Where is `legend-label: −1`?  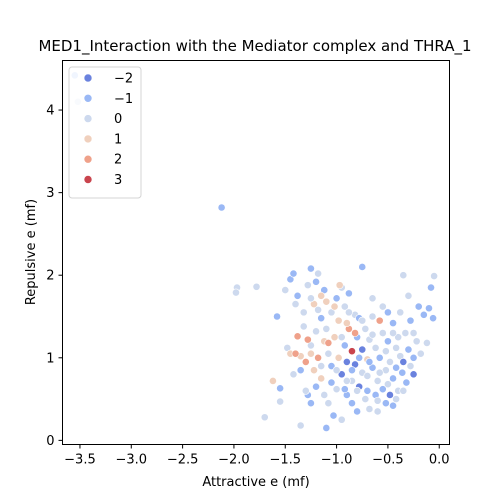 legend-label: −1 is located at coordinates (123, 99).